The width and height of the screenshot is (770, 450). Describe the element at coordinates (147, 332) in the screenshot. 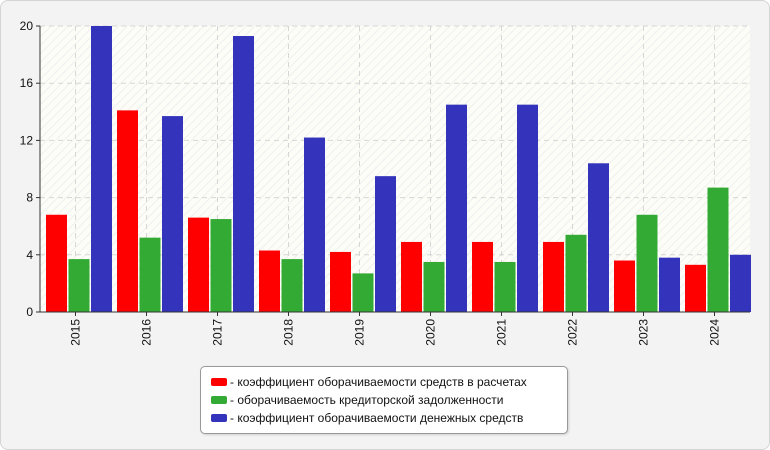

I see `x-tick-label: 2016` at that location.